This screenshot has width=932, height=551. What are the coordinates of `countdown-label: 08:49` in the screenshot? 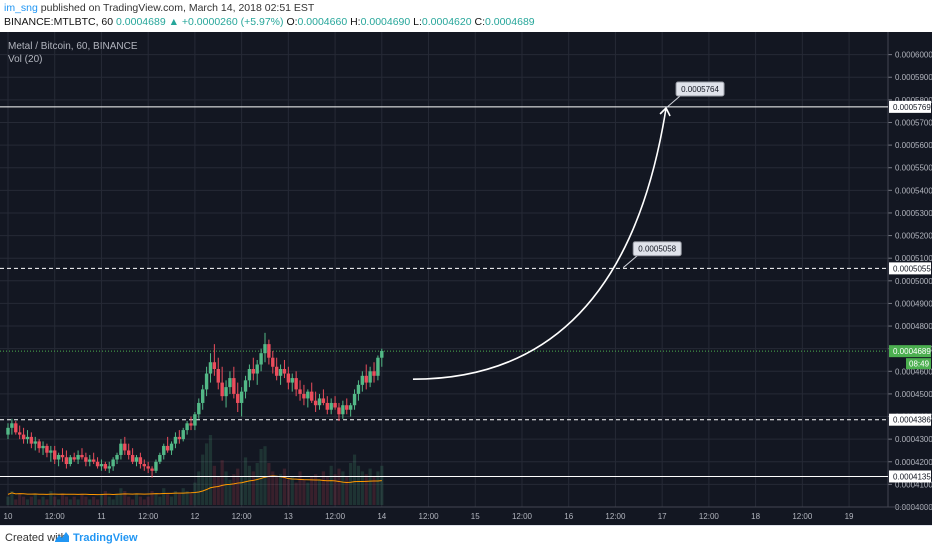 It's located at (919, 364).